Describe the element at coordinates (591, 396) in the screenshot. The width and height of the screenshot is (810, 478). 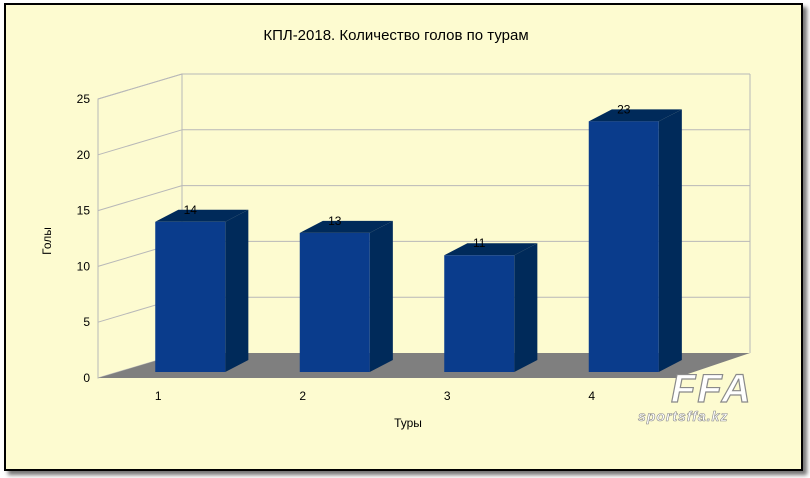
I see `x-tick-label: 4` at that location.